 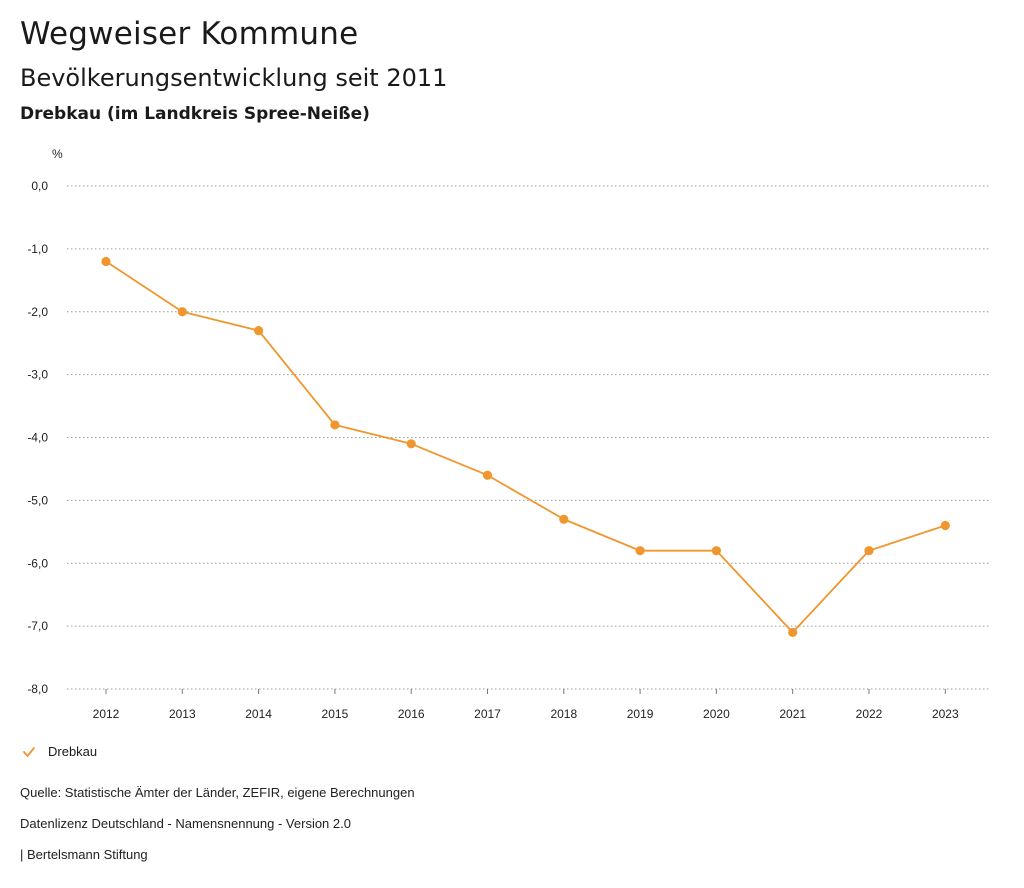 I want to click on chart-legend: Drebkau, so click(x=59, y=751).